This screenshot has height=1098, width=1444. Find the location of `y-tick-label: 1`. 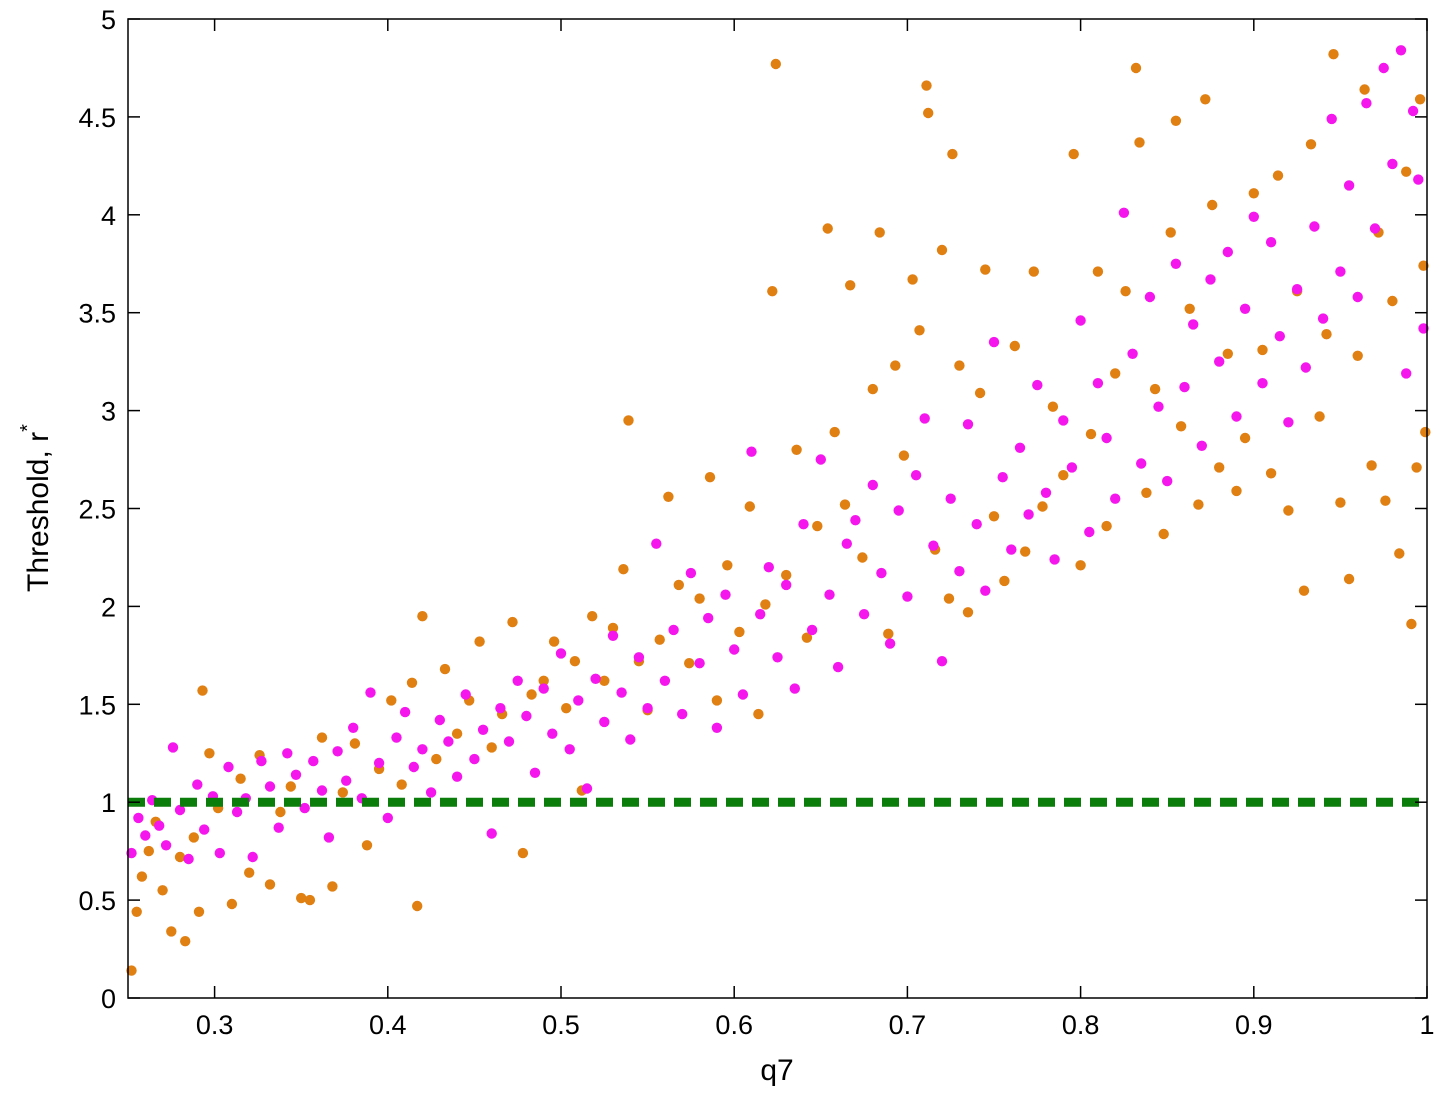

y-tick-label: 1 is located at coordinates (108, 803).